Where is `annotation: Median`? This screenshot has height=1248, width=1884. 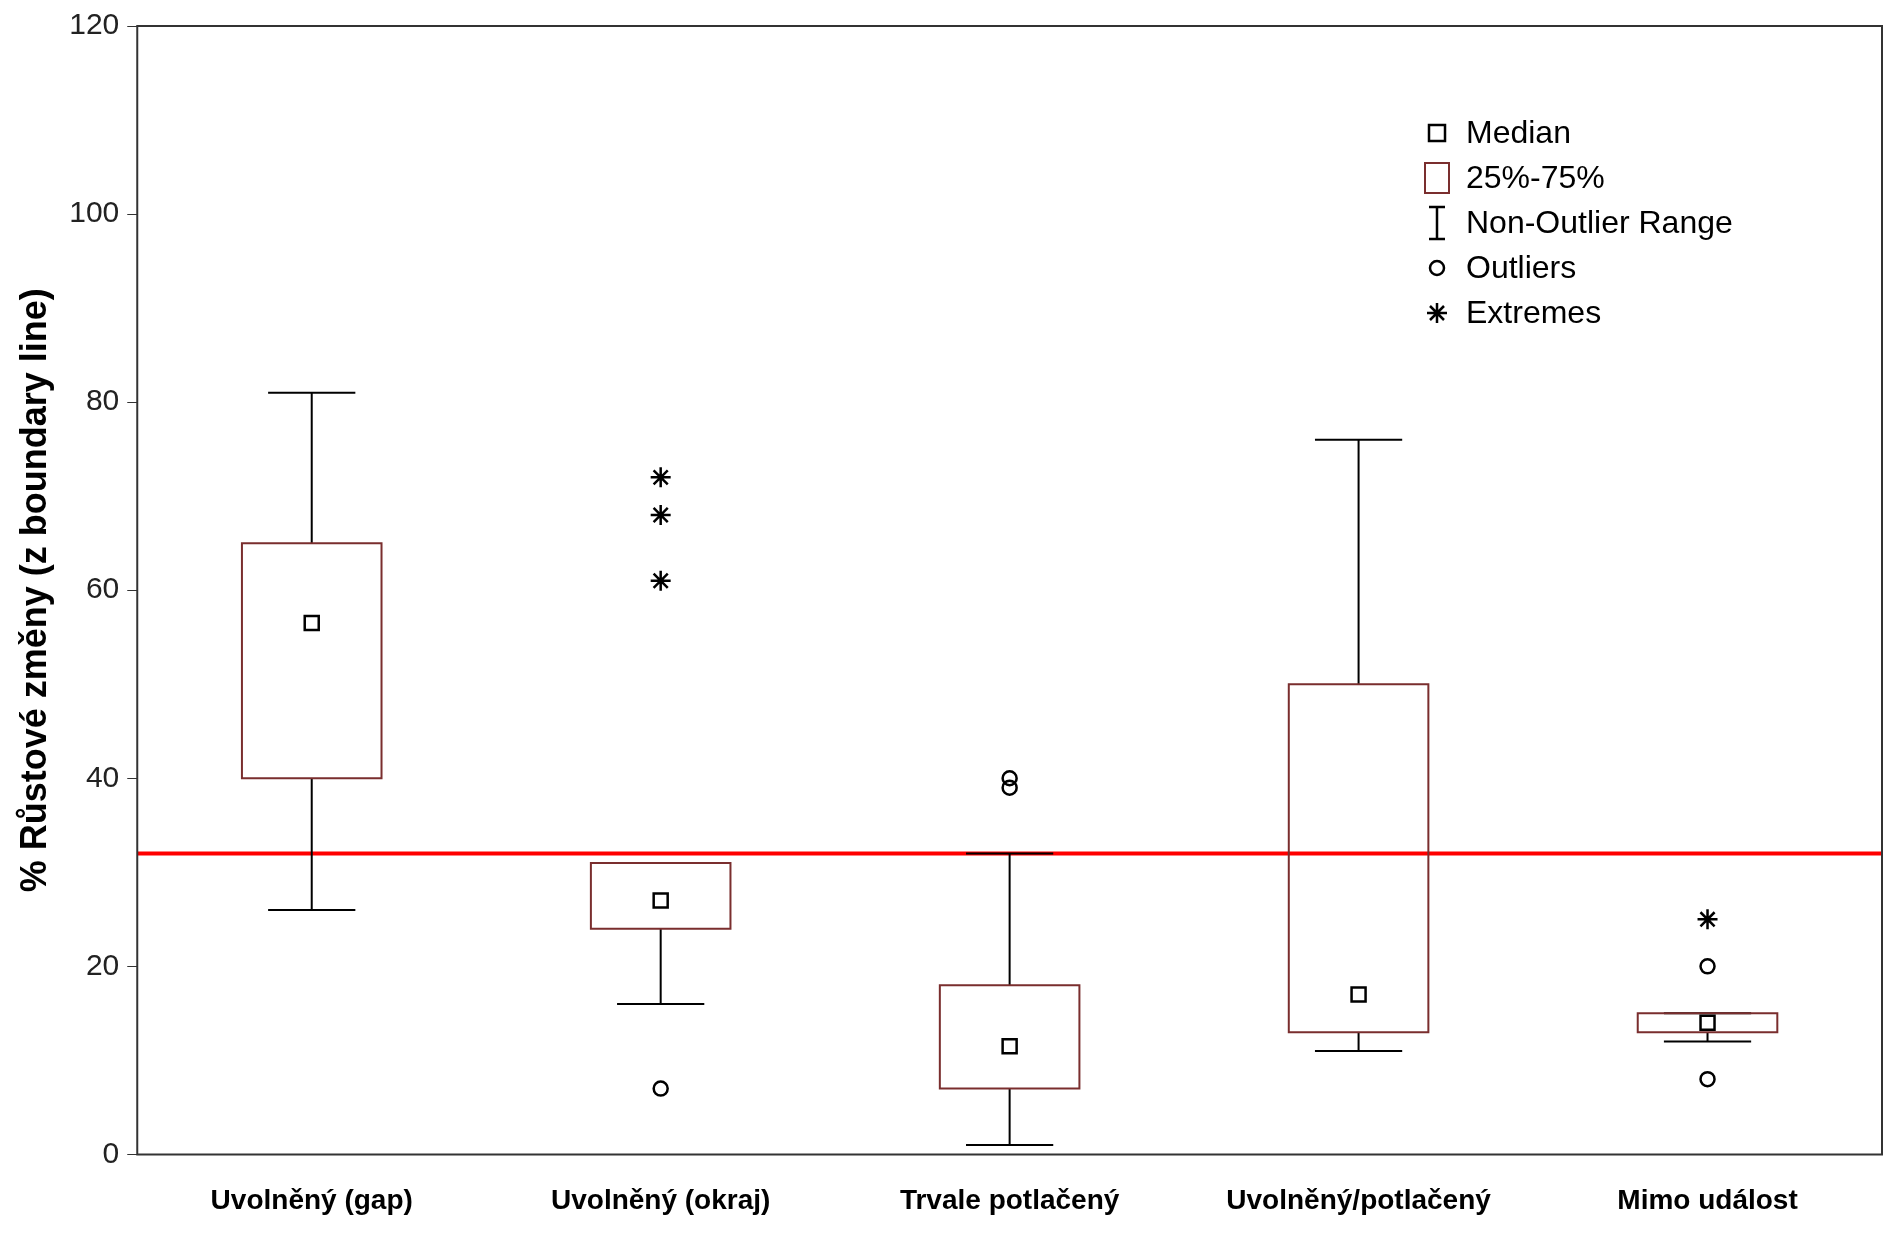 annotation: Median is located at coordinates (1518, 132).